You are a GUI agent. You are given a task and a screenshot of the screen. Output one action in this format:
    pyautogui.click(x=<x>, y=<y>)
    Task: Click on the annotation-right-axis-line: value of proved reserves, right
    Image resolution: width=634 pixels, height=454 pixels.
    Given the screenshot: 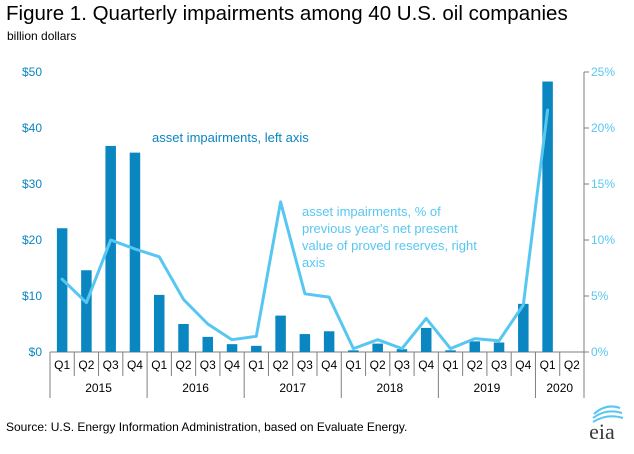 What is the action you would take?
    pyautogui.click(x=389, y=245)
    